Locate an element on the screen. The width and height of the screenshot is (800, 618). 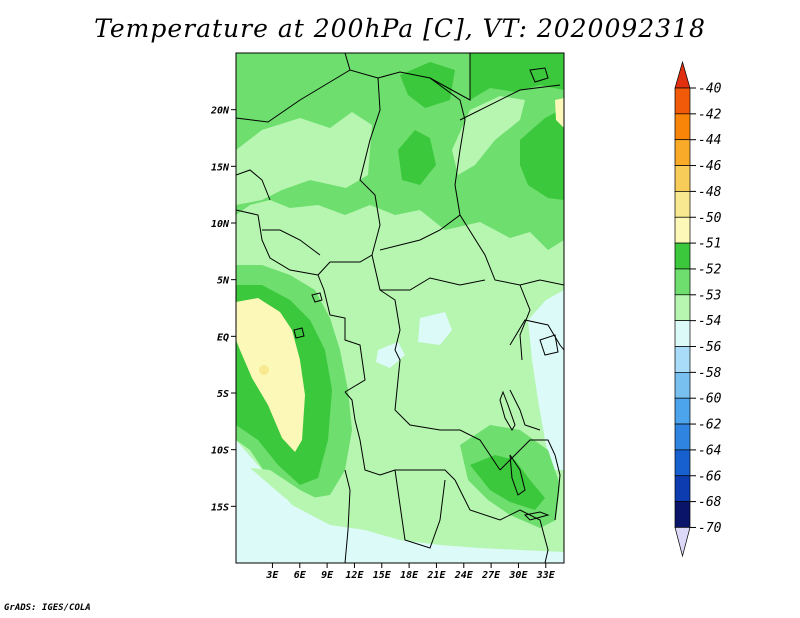
lon-tick-label: 30E is located at coordinates (518, 575).